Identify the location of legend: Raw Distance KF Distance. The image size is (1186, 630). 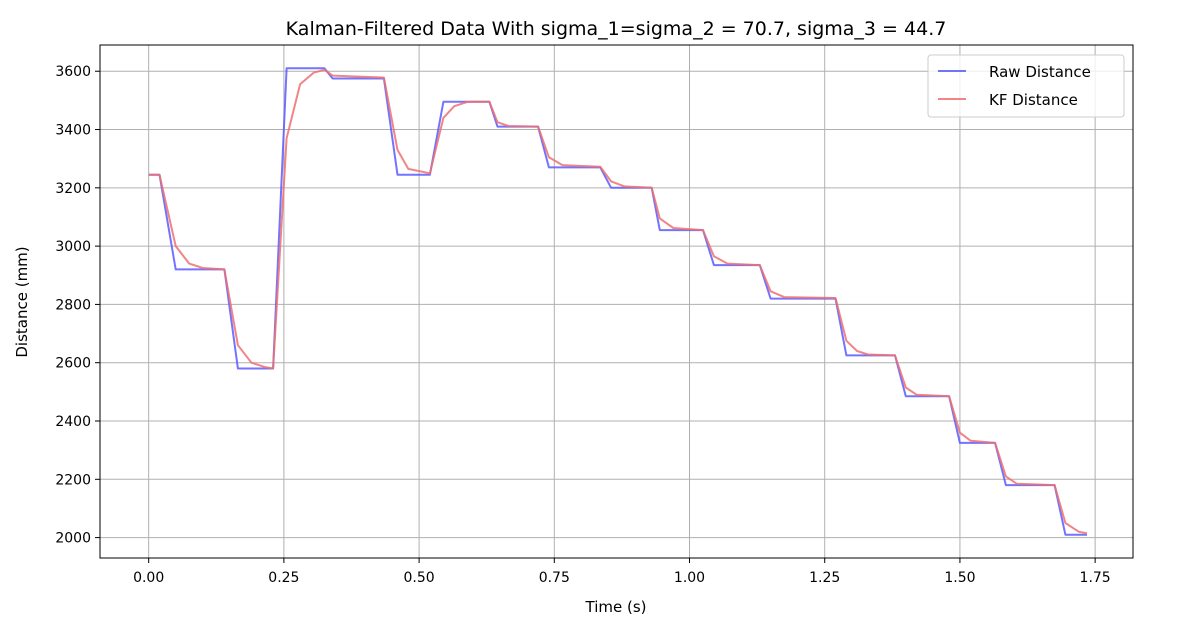
(1026, 86).